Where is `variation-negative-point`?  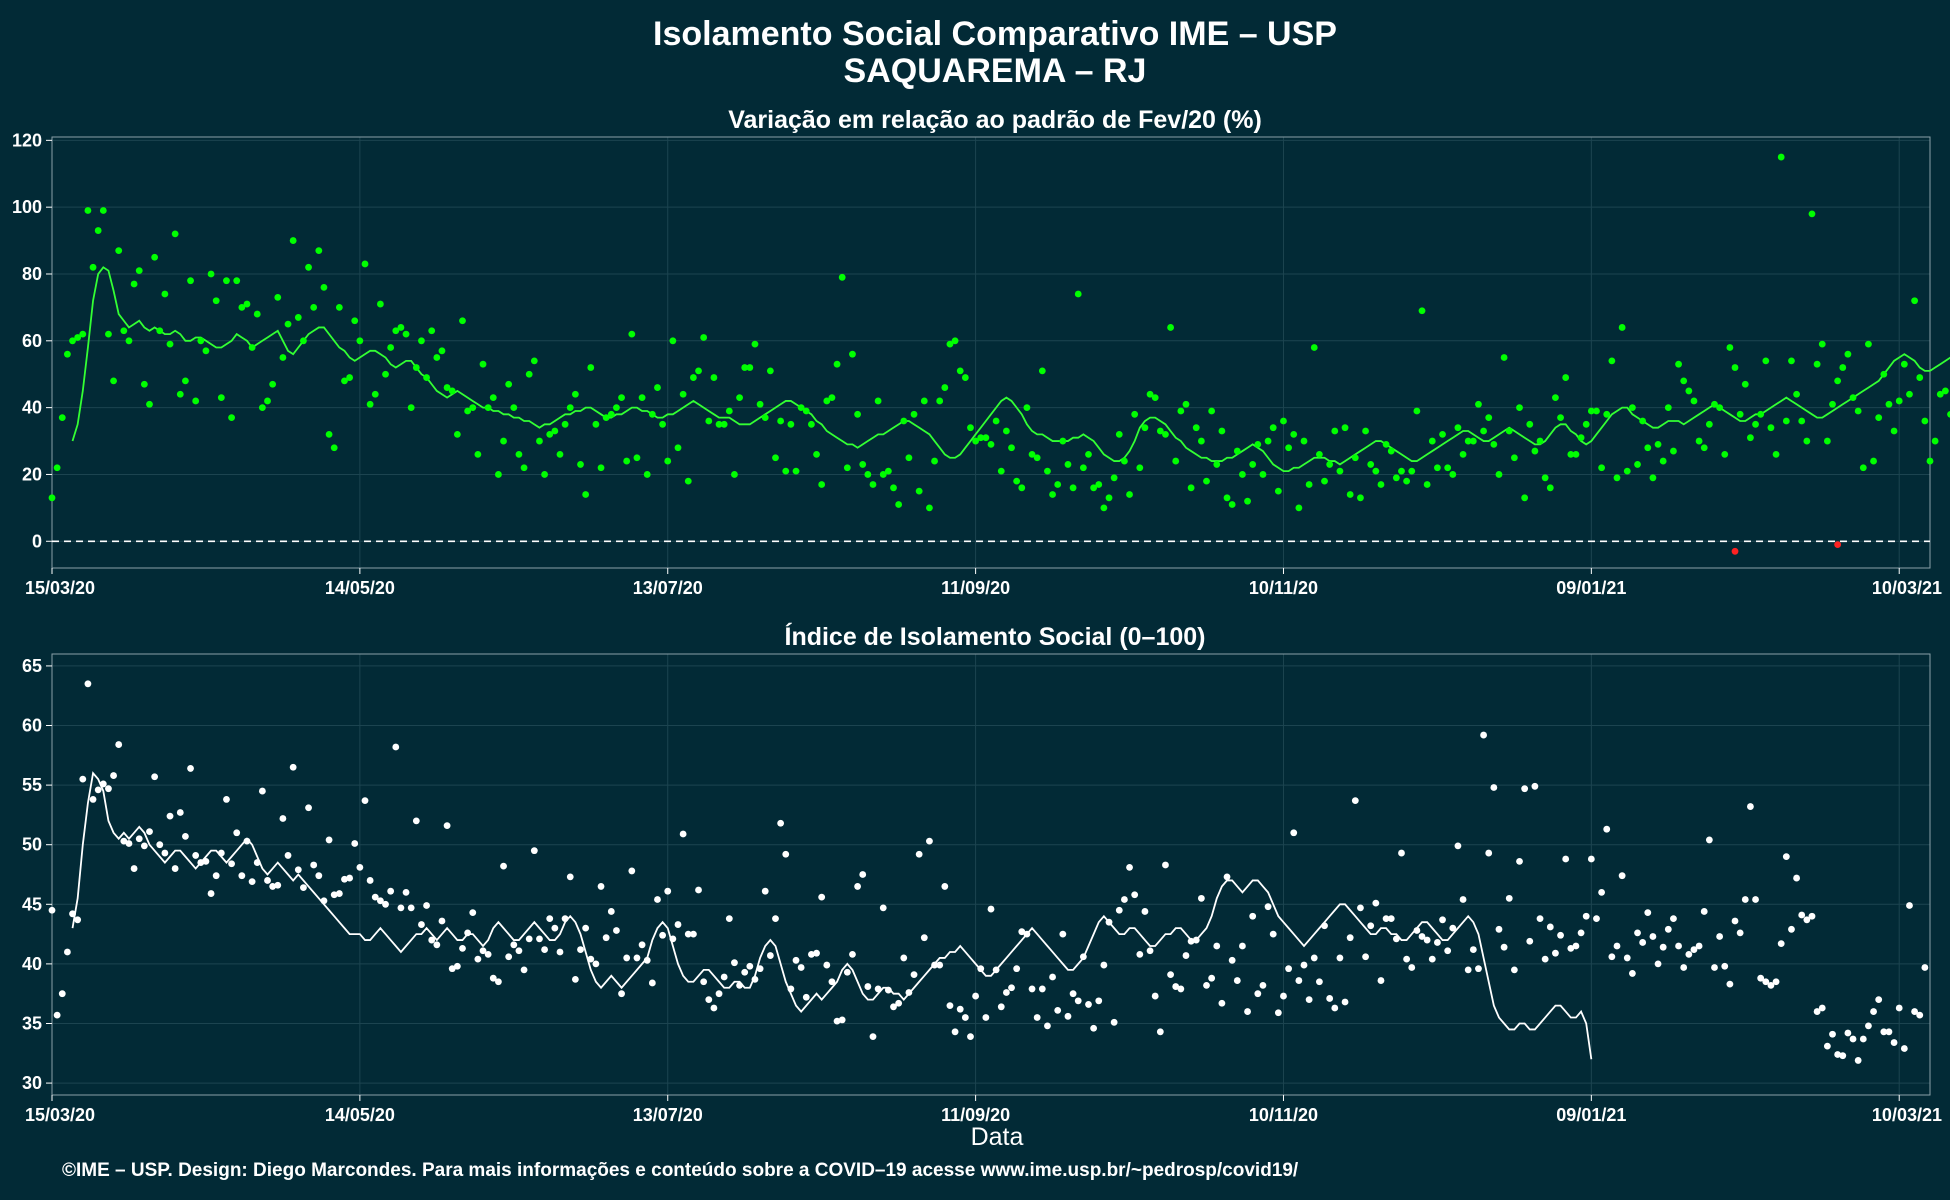
variation-negative-point is located at coordinates (1735, 551).